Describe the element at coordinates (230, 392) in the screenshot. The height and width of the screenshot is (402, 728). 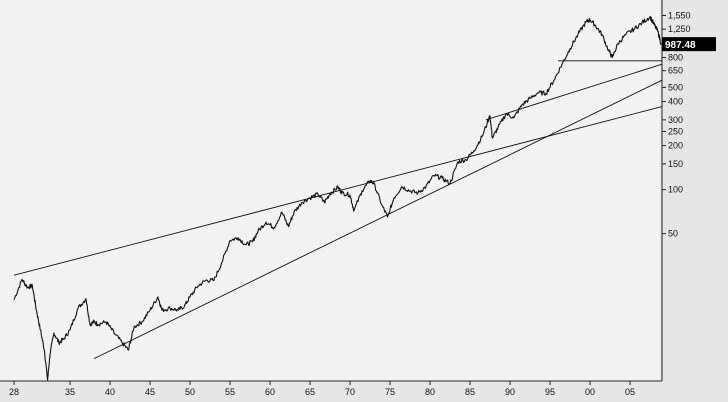
I see `x-tick-label: 55` at that location.